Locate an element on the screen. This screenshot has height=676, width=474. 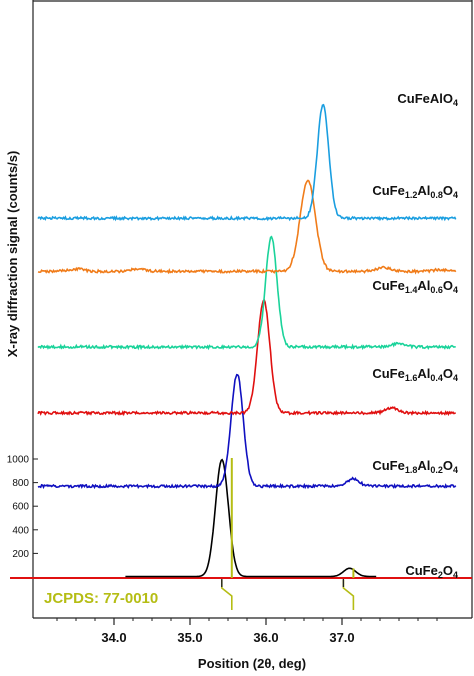
series-label-part: 1.2 is located at coordinates (411, 195).